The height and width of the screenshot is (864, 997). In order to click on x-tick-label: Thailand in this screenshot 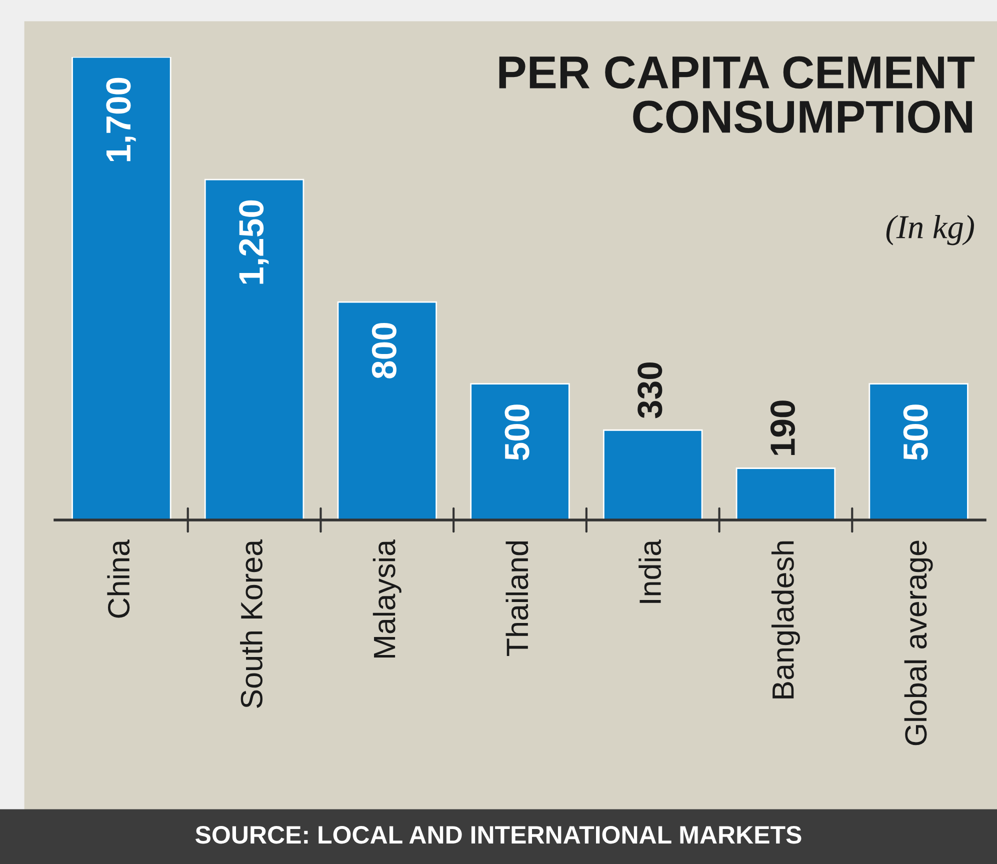, I will do `click(517, 598)`.